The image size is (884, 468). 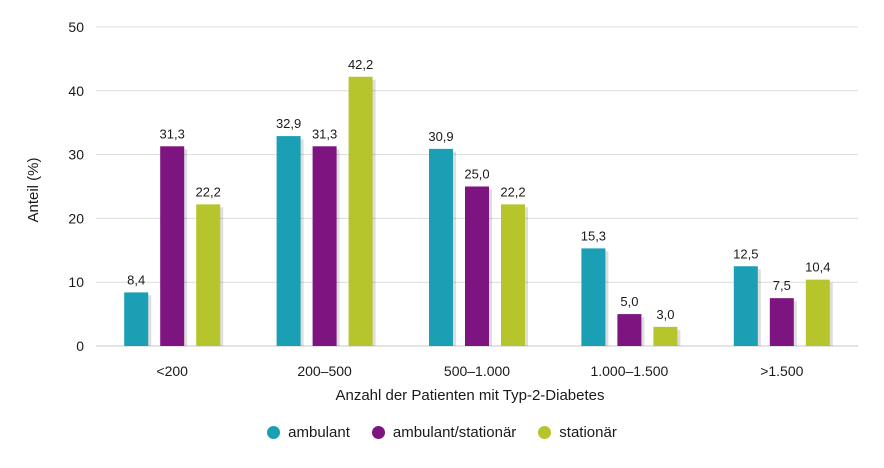 I want to click on data-label: 7,5, so click(x=782, y=285).